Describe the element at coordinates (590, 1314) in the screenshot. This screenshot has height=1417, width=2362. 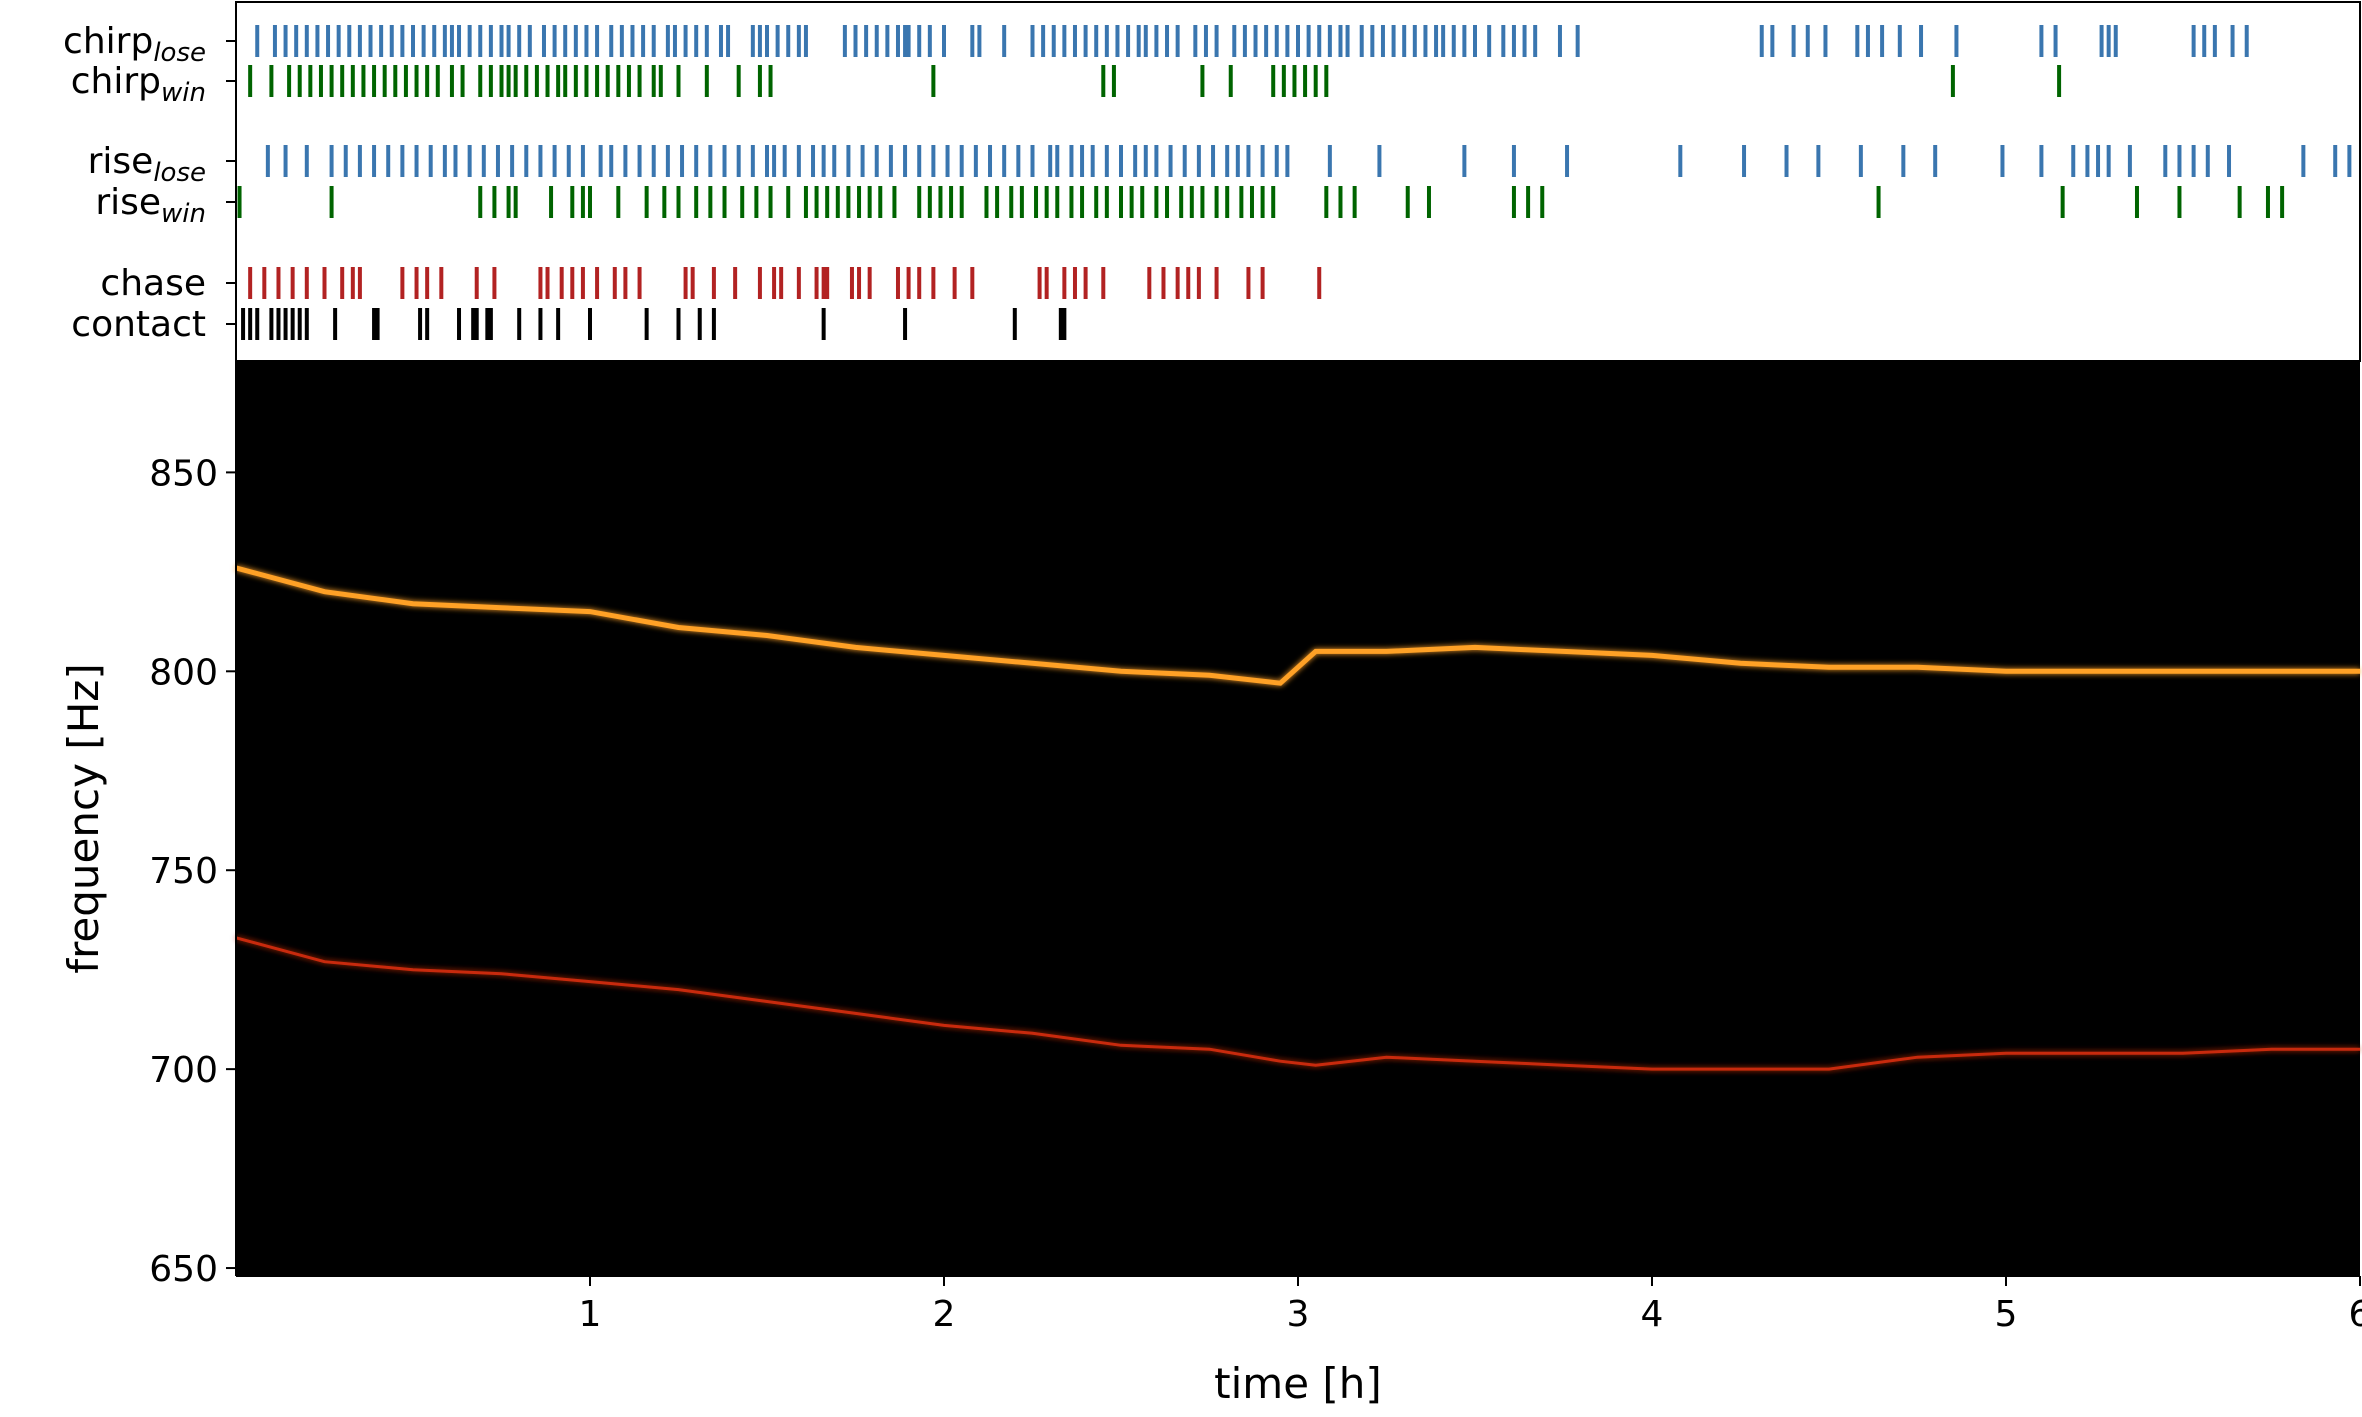
I see `x-tick-label: 1` at that location.